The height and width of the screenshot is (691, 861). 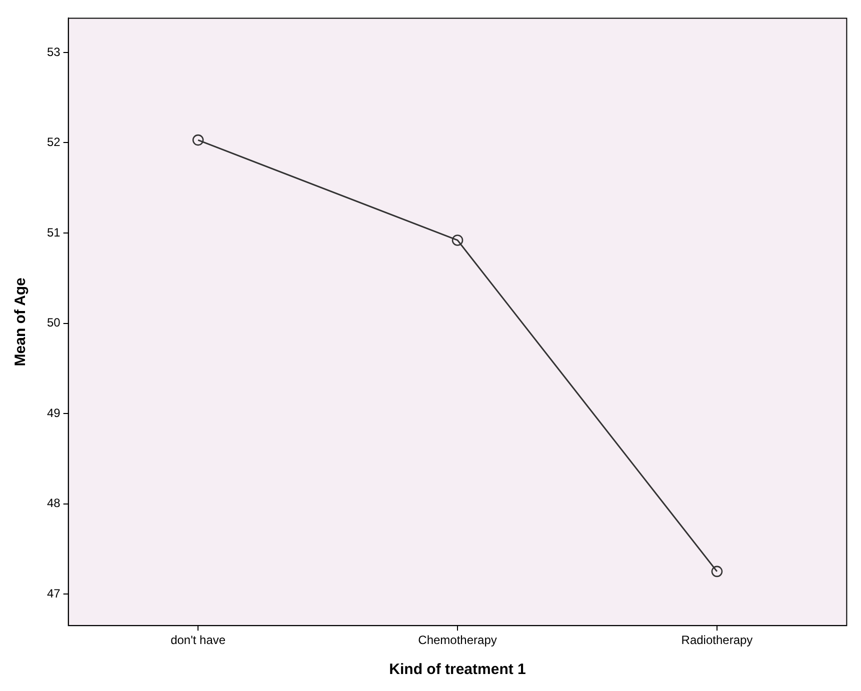 I want to click on x-tick-label: Chemotherapy, so click(x=457, y=640).